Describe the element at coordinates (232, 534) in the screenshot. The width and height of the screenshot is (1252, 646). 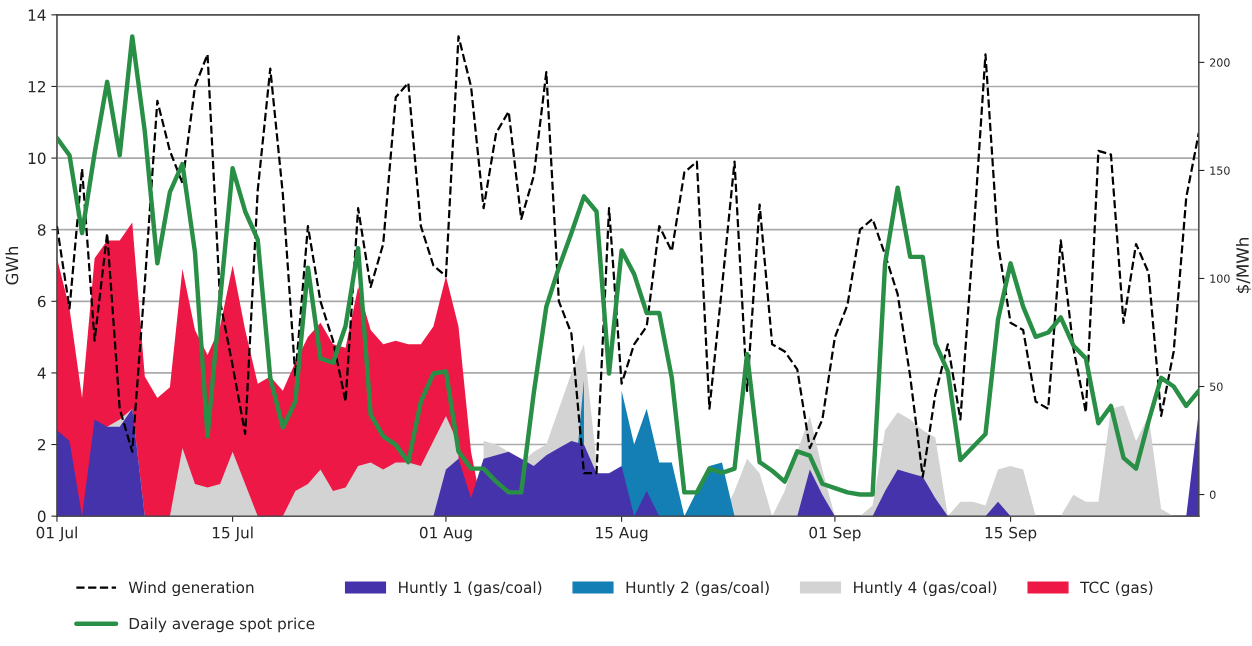
I see `x-tick-label: 15 Jul` at that location.